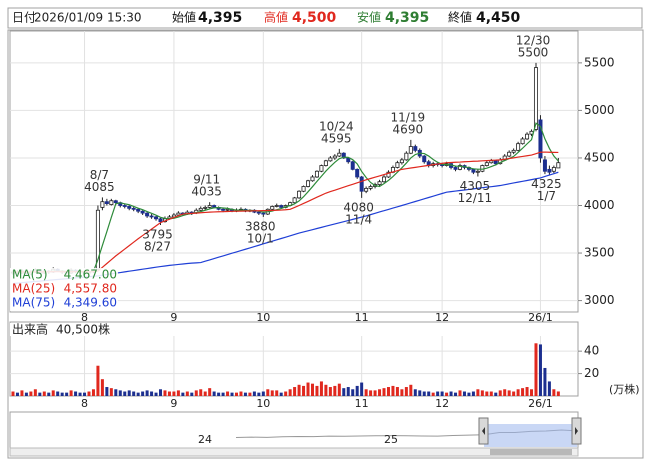 This screenshot has width=653, height=470. What do you see at coordinates (294, 452) in the screenshot?
I see `scrollbar-track` at bounding box center [294, 452].